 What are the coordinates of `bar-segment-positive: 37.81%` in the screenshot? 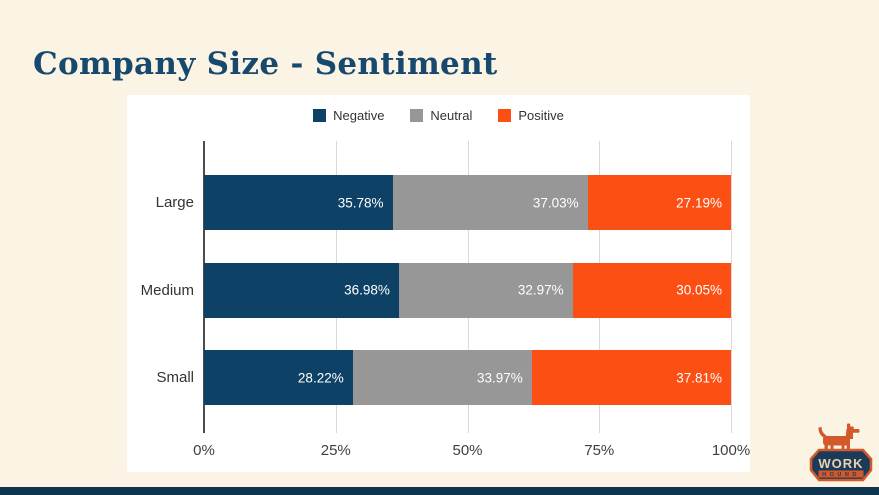 It's located at (631, 377).